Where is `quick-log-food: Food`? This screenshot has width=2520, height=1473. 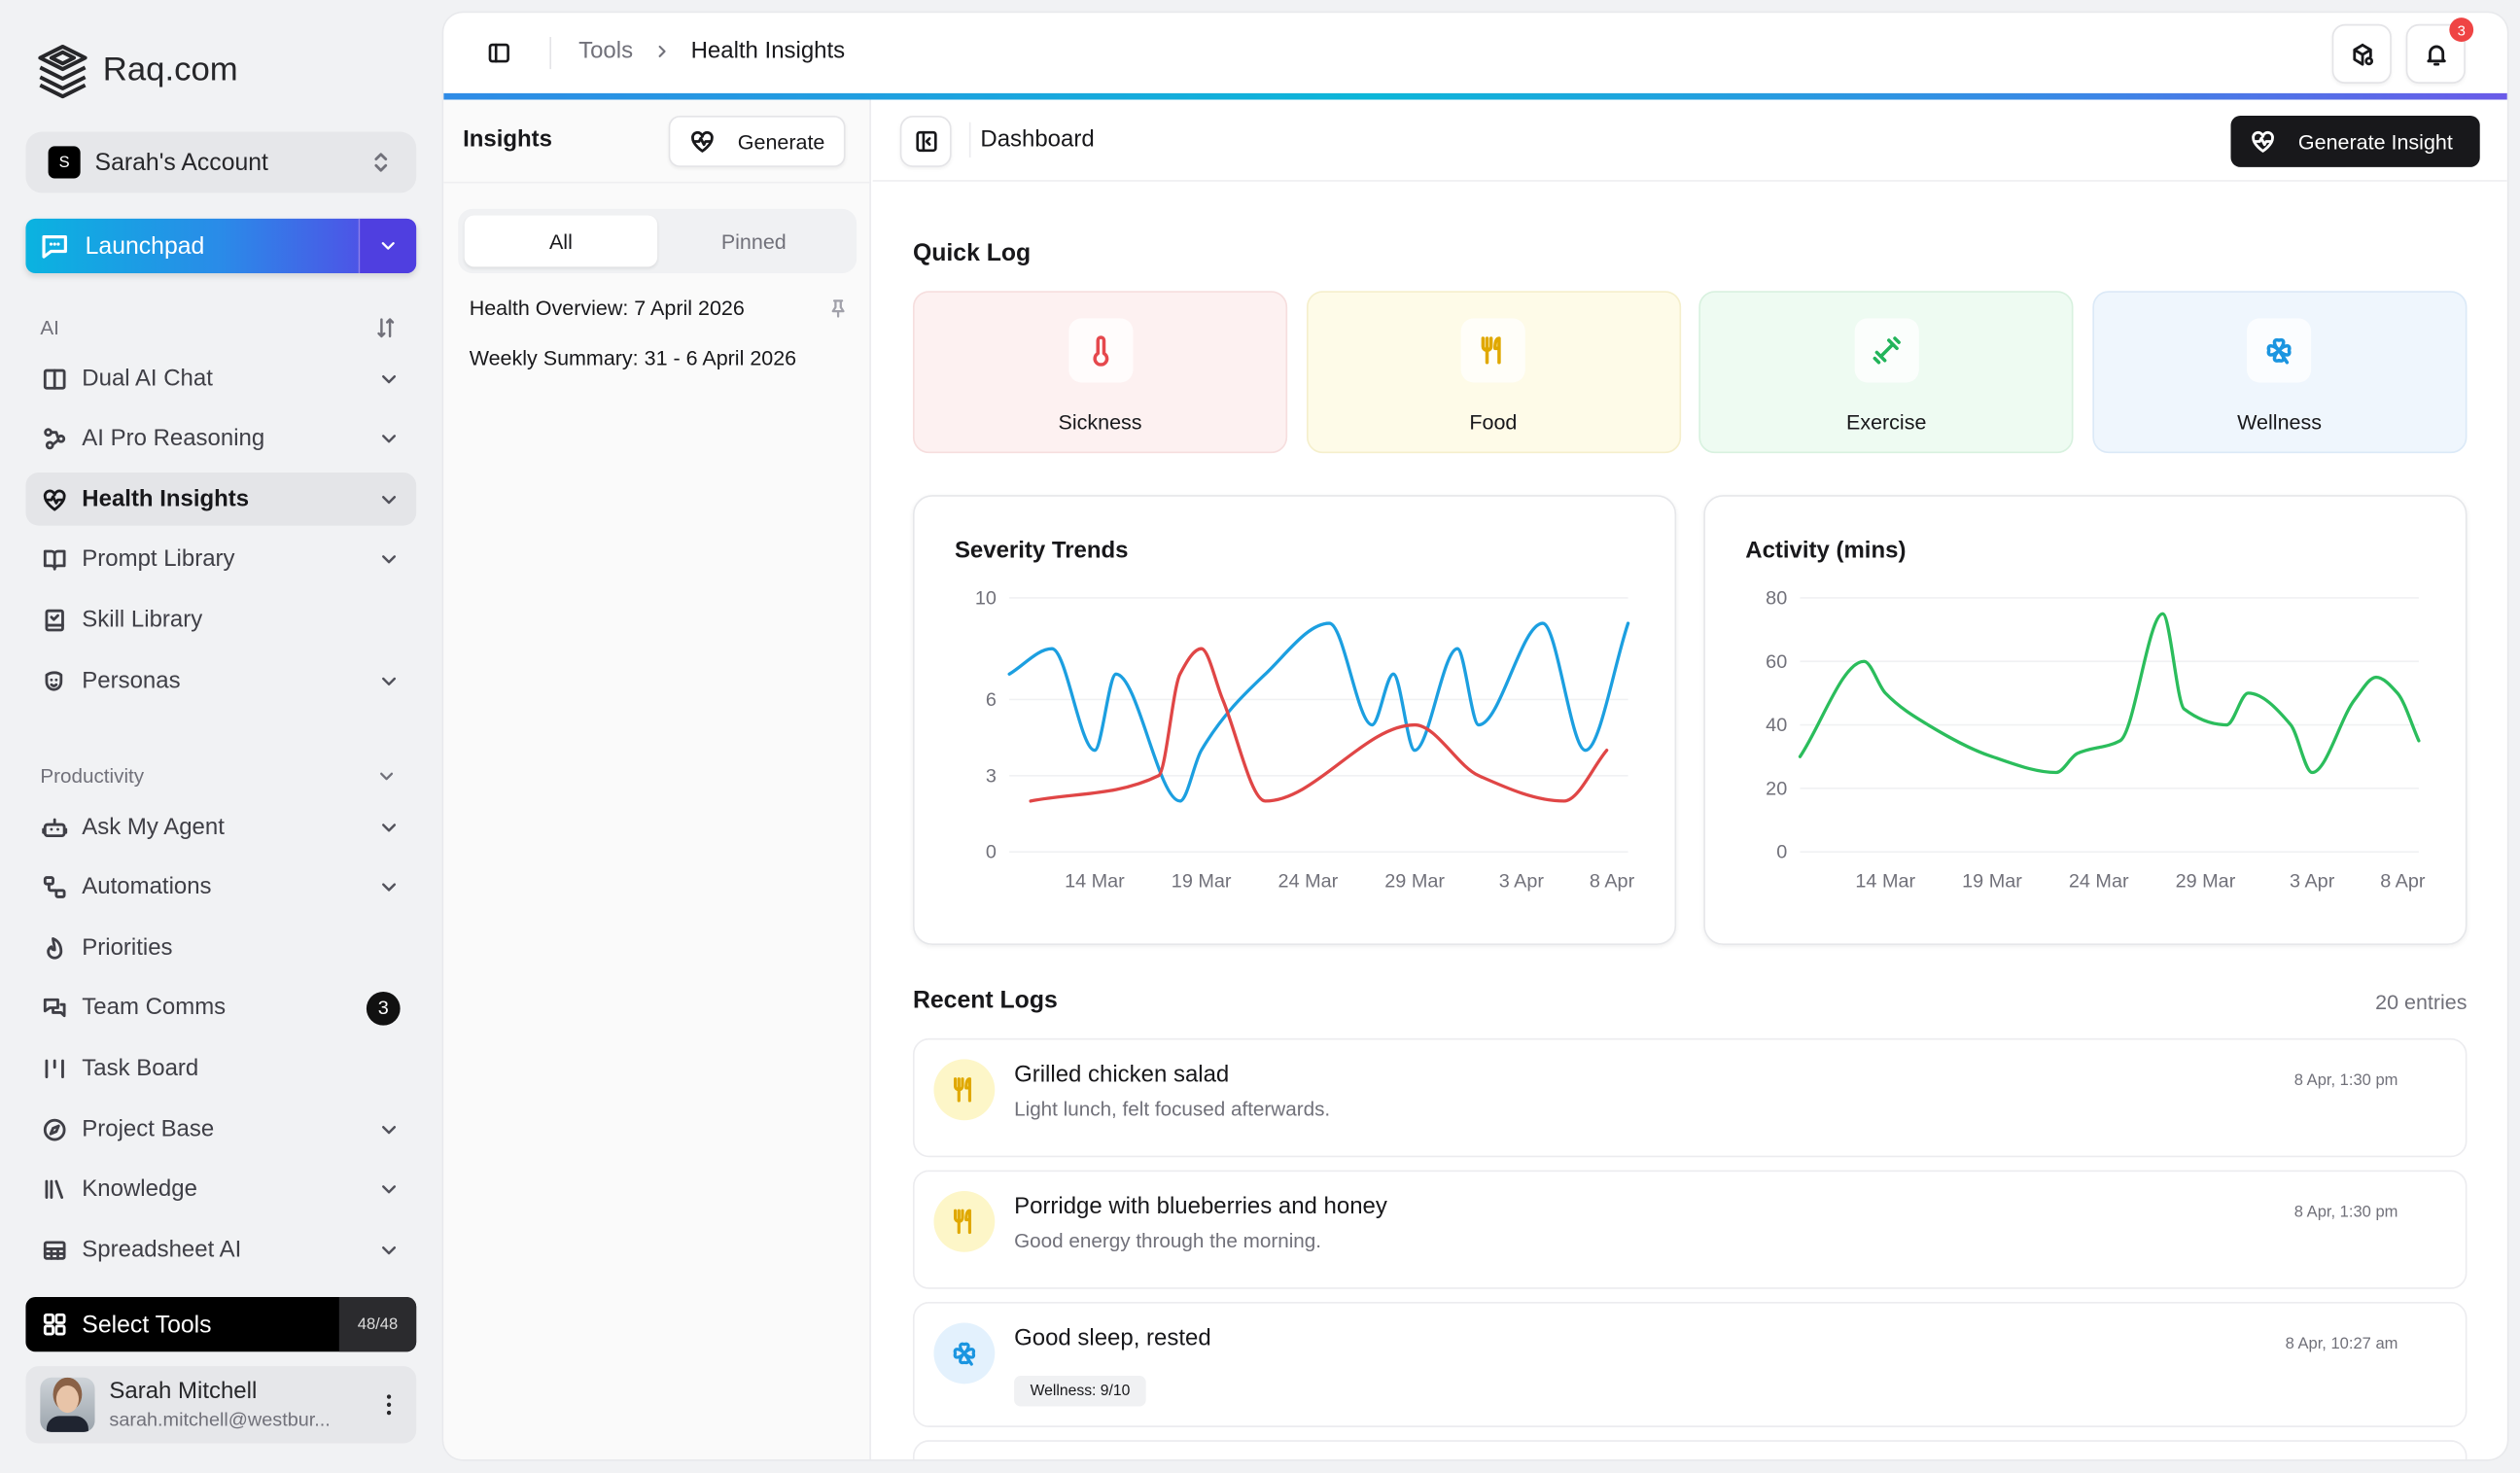 quick-log-food: Food is located at coordinates (1493, 372).